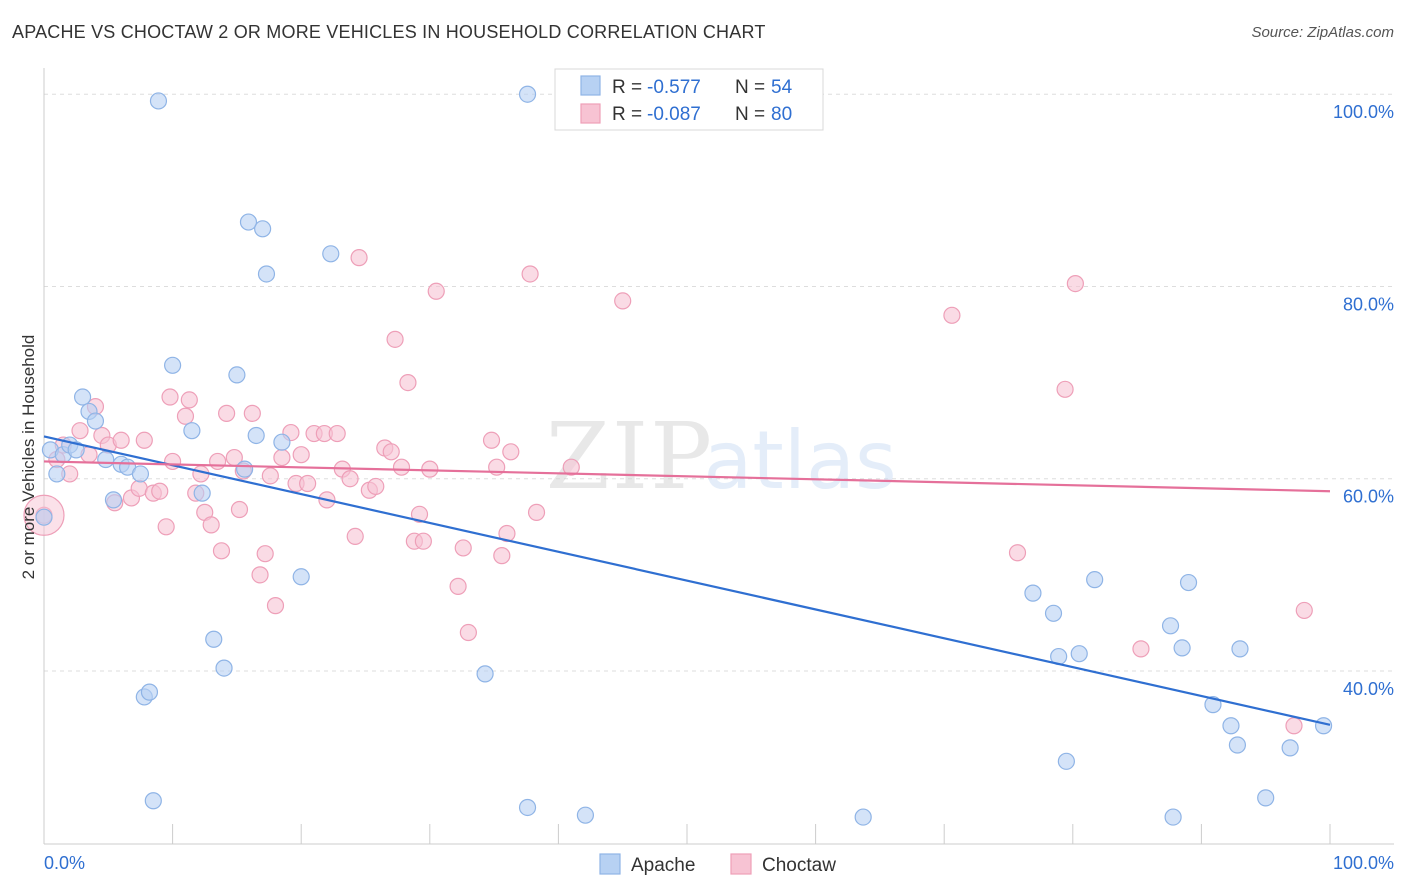  Describe the element at coordinates (782, 87) in the screenshot. I see `apache-n-value: 54` at that location.